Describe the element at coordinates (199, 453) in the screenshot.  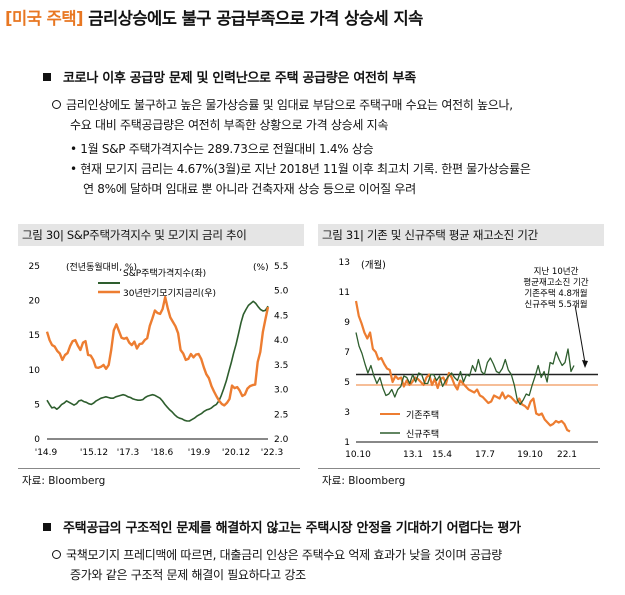
I see `chart1-x-tick: '19.9` at that location.